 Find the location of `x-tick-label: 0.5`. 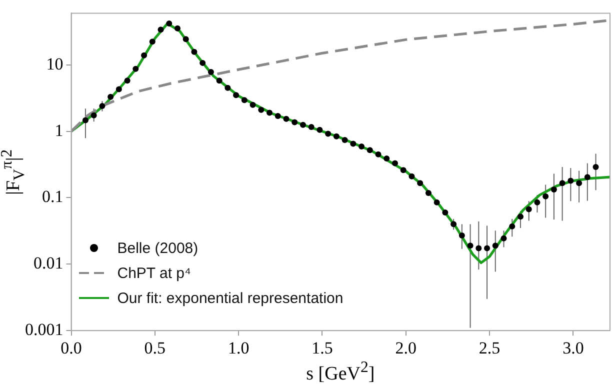

x-tick-label: 0.5 is located at coordinates (155, 348).